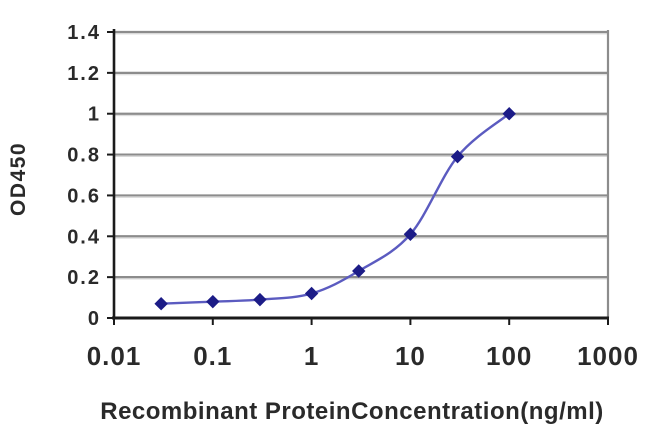 This screenshot has height=433, width=650. I want to click on x-tick-label: 100, so click(509, 356).